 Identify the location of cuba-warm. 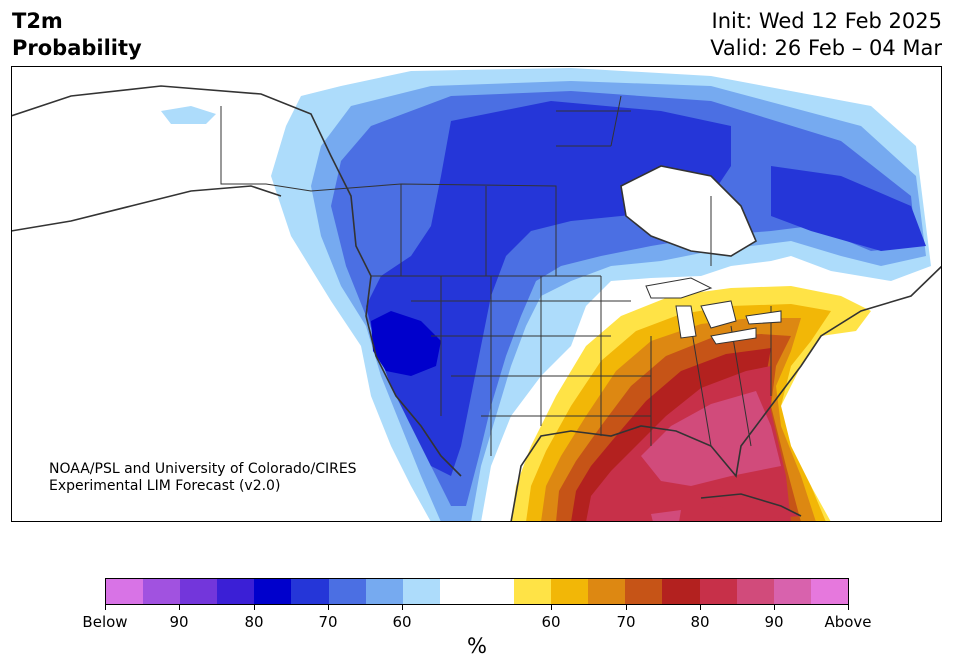
(751, 506).